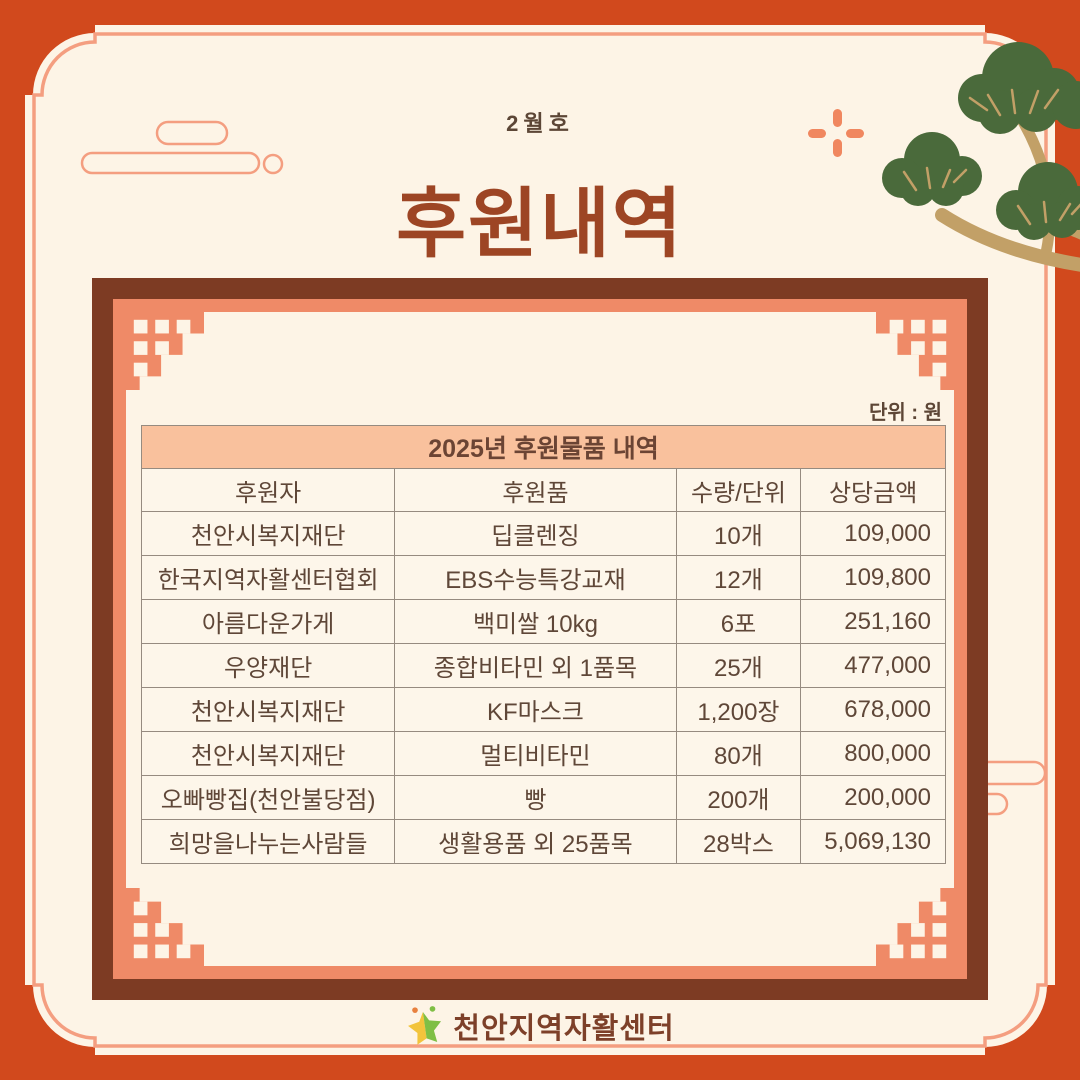  I want to click on cell-qty: 6포, so click(738, 621).